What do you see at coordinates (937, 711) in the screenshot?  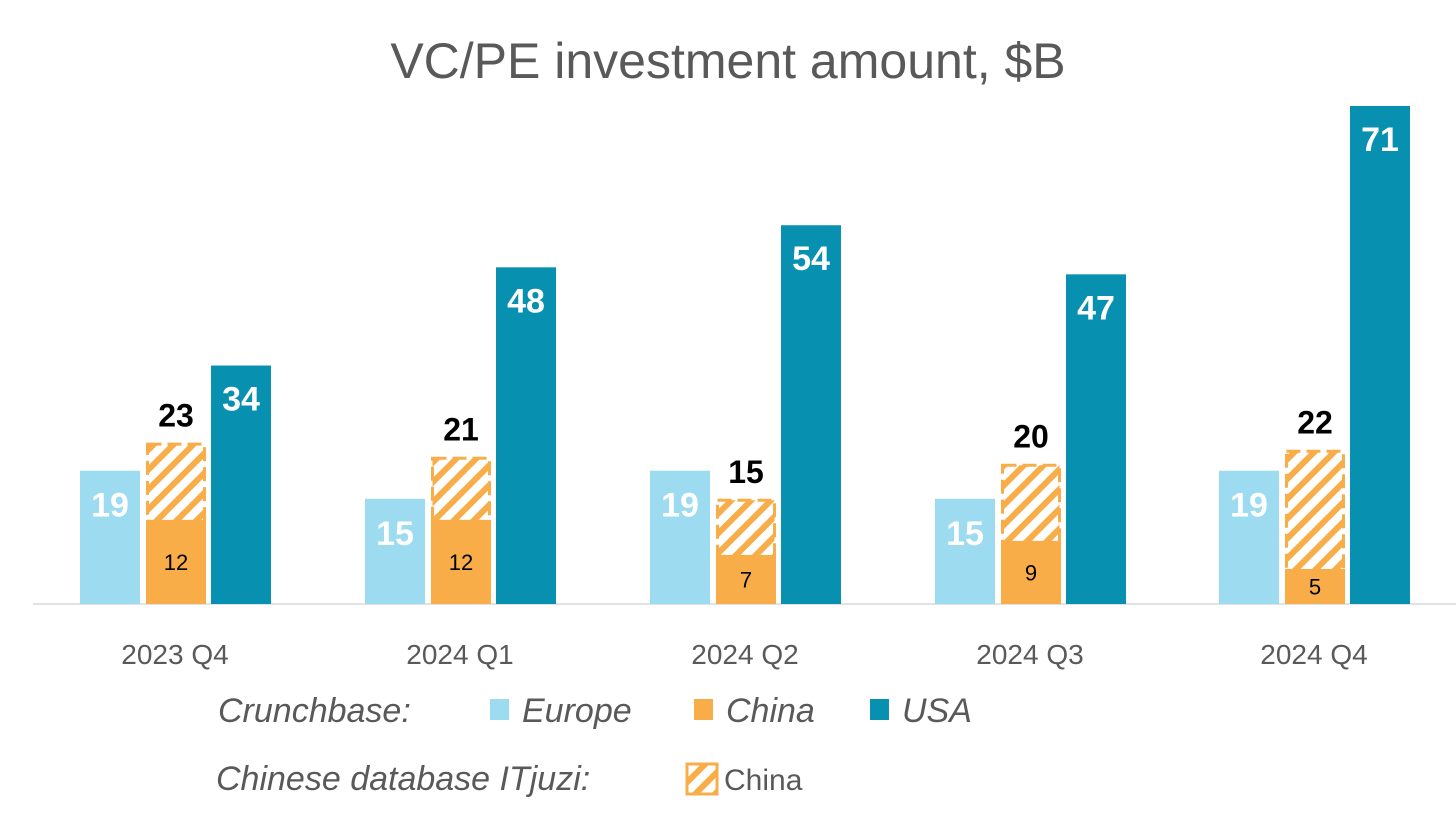 I see `legend-item-usa: USA` at bounding box center [937, 711].